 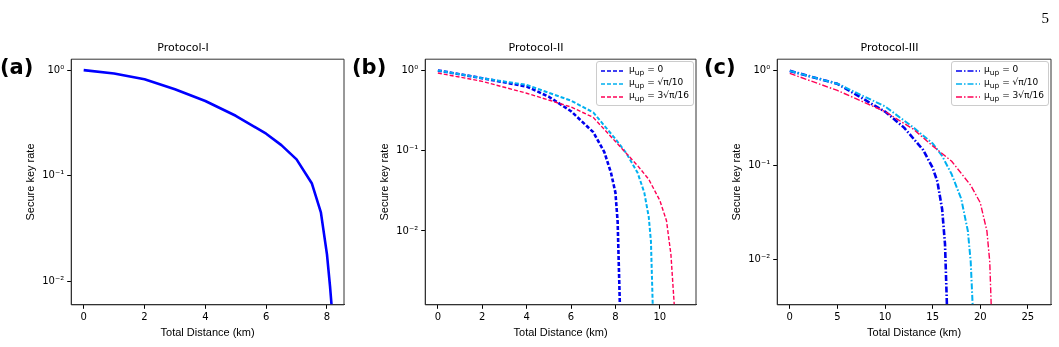 What do you see at coordinates (837, 317) in the screenshot?
I see `x-tick-label: 5` at bounding box center [837, 317].